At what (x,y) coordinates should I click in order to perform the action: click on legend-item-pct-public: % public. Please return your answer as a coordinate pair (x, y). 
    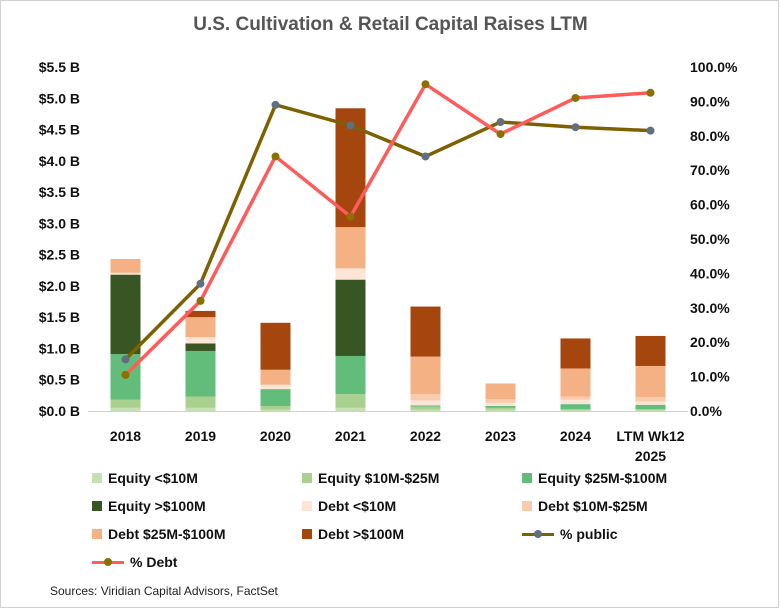
    Looking at the image, I should click on (570, 534).